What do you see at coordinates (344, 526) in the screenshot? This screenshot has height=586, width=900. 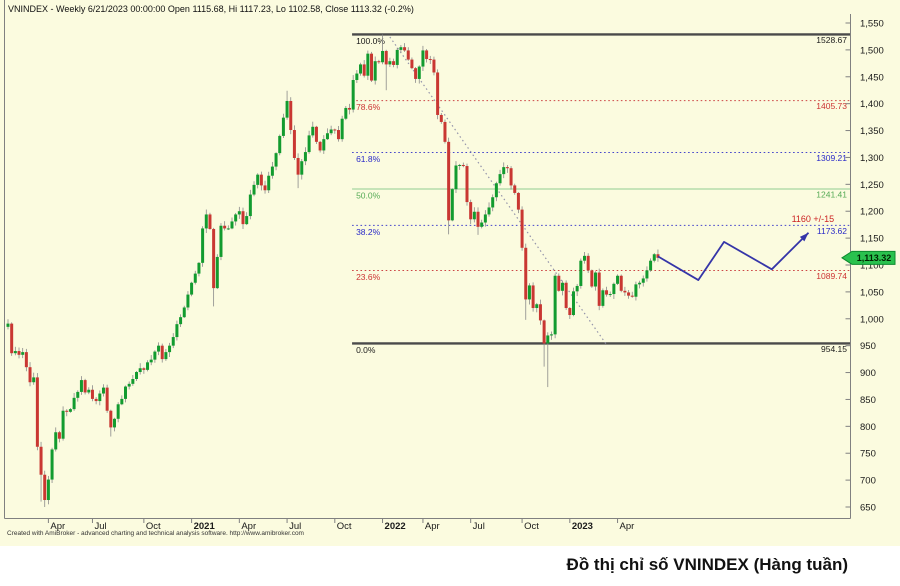 I see `svg-text: Oct` at bounding box center [344, 526].